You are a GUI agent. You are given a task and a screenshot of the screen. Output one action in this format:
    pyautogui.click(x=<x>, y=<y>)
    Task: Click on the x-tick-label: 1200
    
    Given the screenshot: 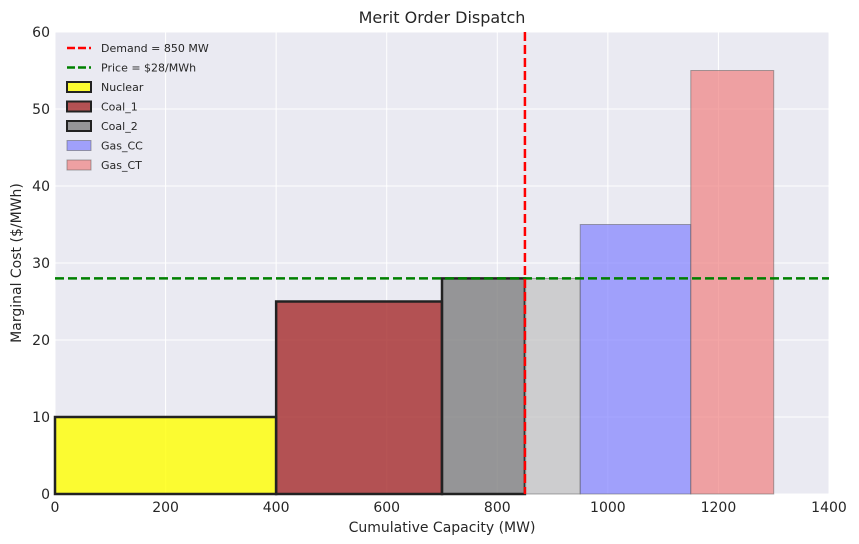 What is the action you would take?
    pyautogui.click(x=719, y=508)
    